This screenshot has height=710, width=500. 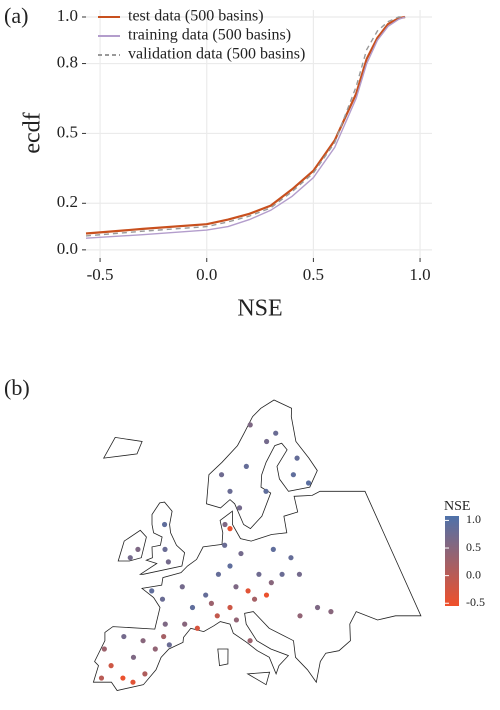 I want to click on x-tick-label: -0.5, so click(x=100, y=274).